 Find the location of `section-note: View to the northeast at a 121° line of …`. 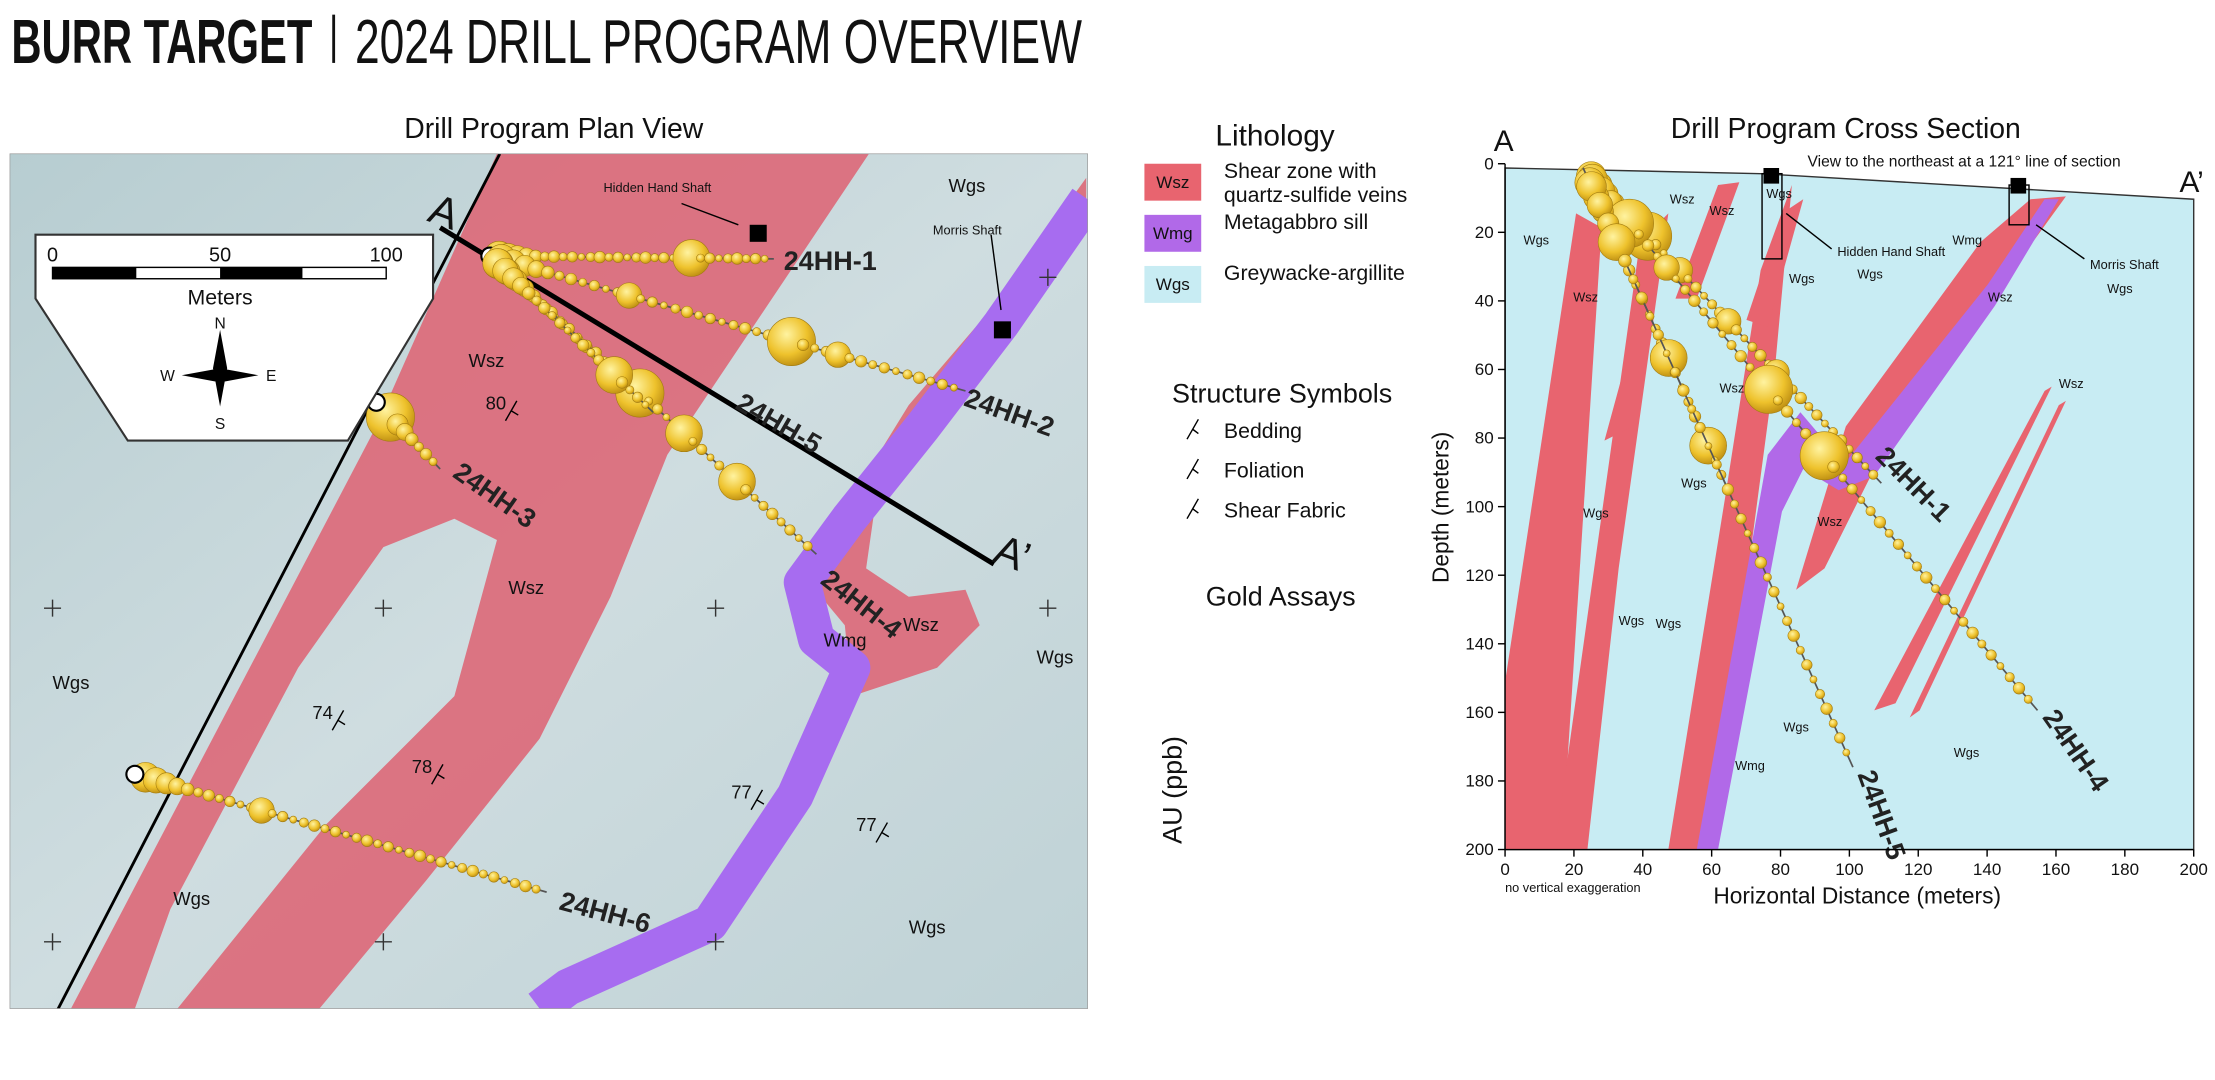

section-note: View to the northeast at a 121° line of … is located at coordinates (1963, 162).